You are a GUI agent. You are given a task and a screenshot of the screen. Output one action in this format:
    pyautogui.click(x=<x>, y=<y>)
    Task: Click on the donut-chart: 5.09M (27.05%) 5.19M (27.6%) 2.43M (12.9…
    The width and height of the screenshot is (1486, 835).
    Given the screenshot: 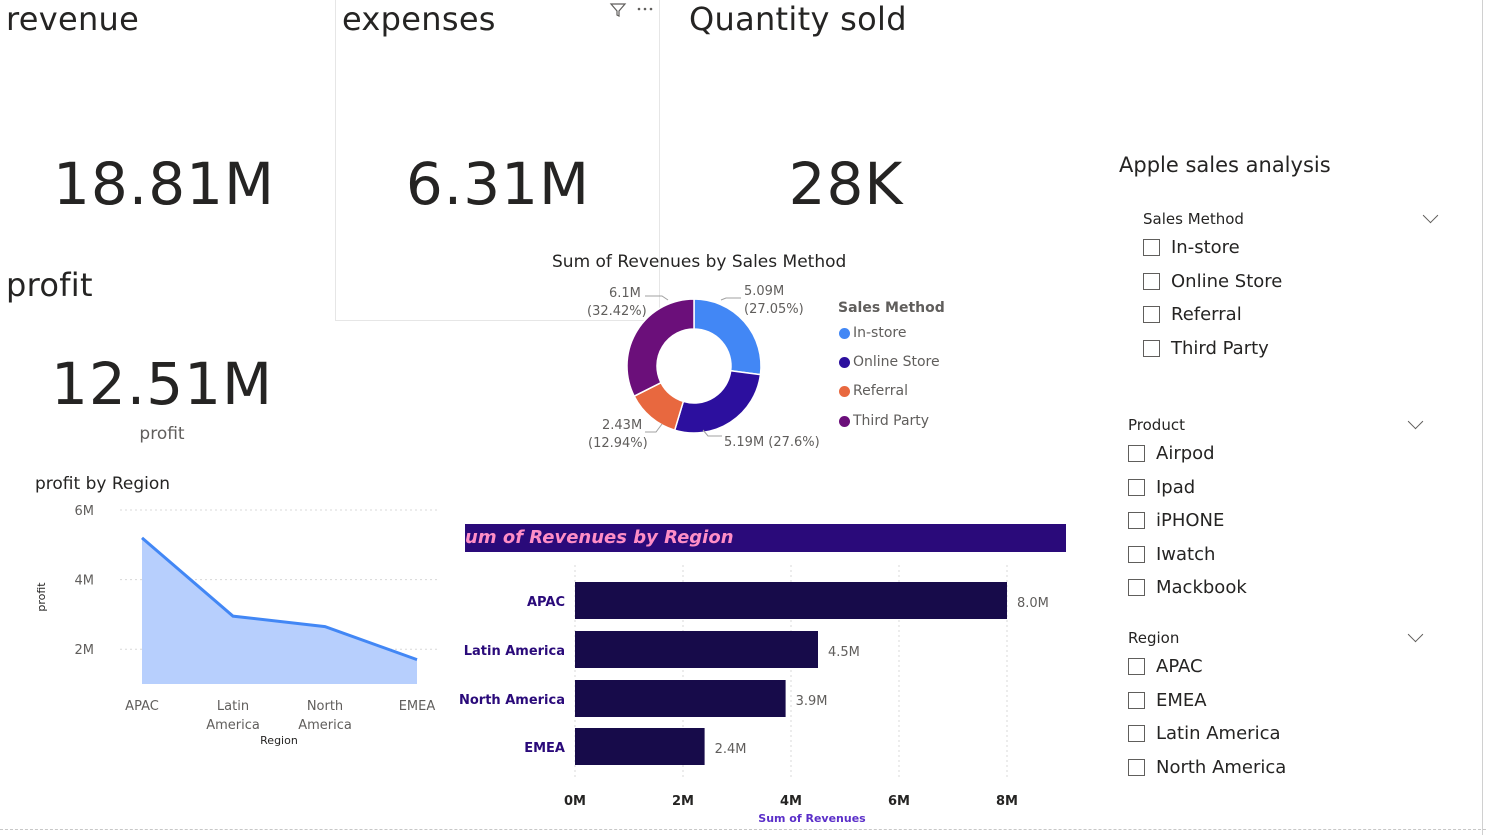 What is the action you would take?
    pyautogui.click(x=685, y=365)
    